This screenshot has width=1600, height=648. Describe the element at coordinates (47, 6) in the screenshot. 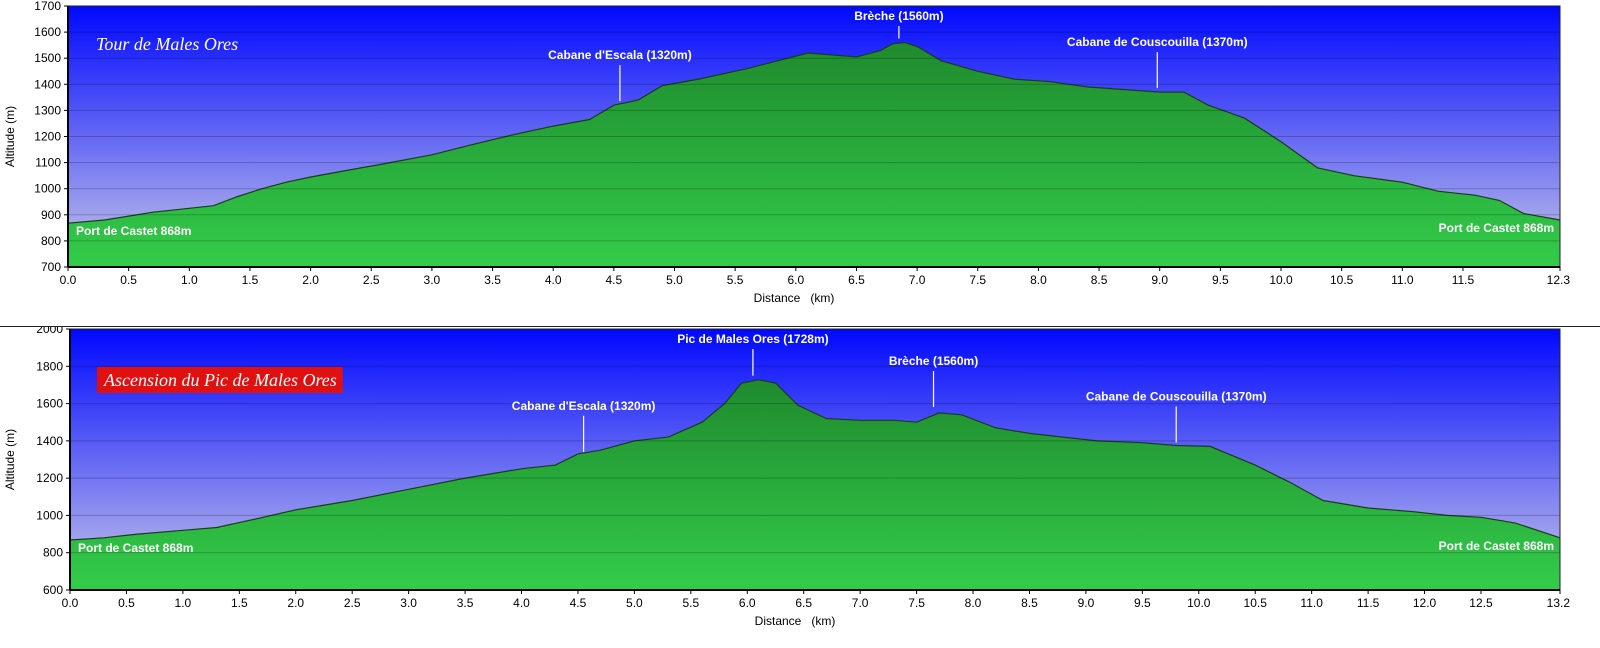

I see `y-tick-label: 1700` at that location.